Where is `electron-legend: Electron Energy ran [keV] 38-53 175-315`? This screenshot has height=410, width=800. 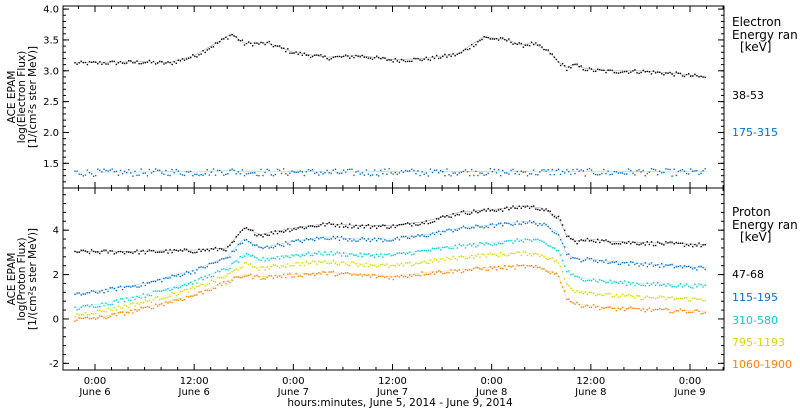
electron-legend: Electron Energy ran [keV] 38-53 175-315 is located at coordinates (765, 77).